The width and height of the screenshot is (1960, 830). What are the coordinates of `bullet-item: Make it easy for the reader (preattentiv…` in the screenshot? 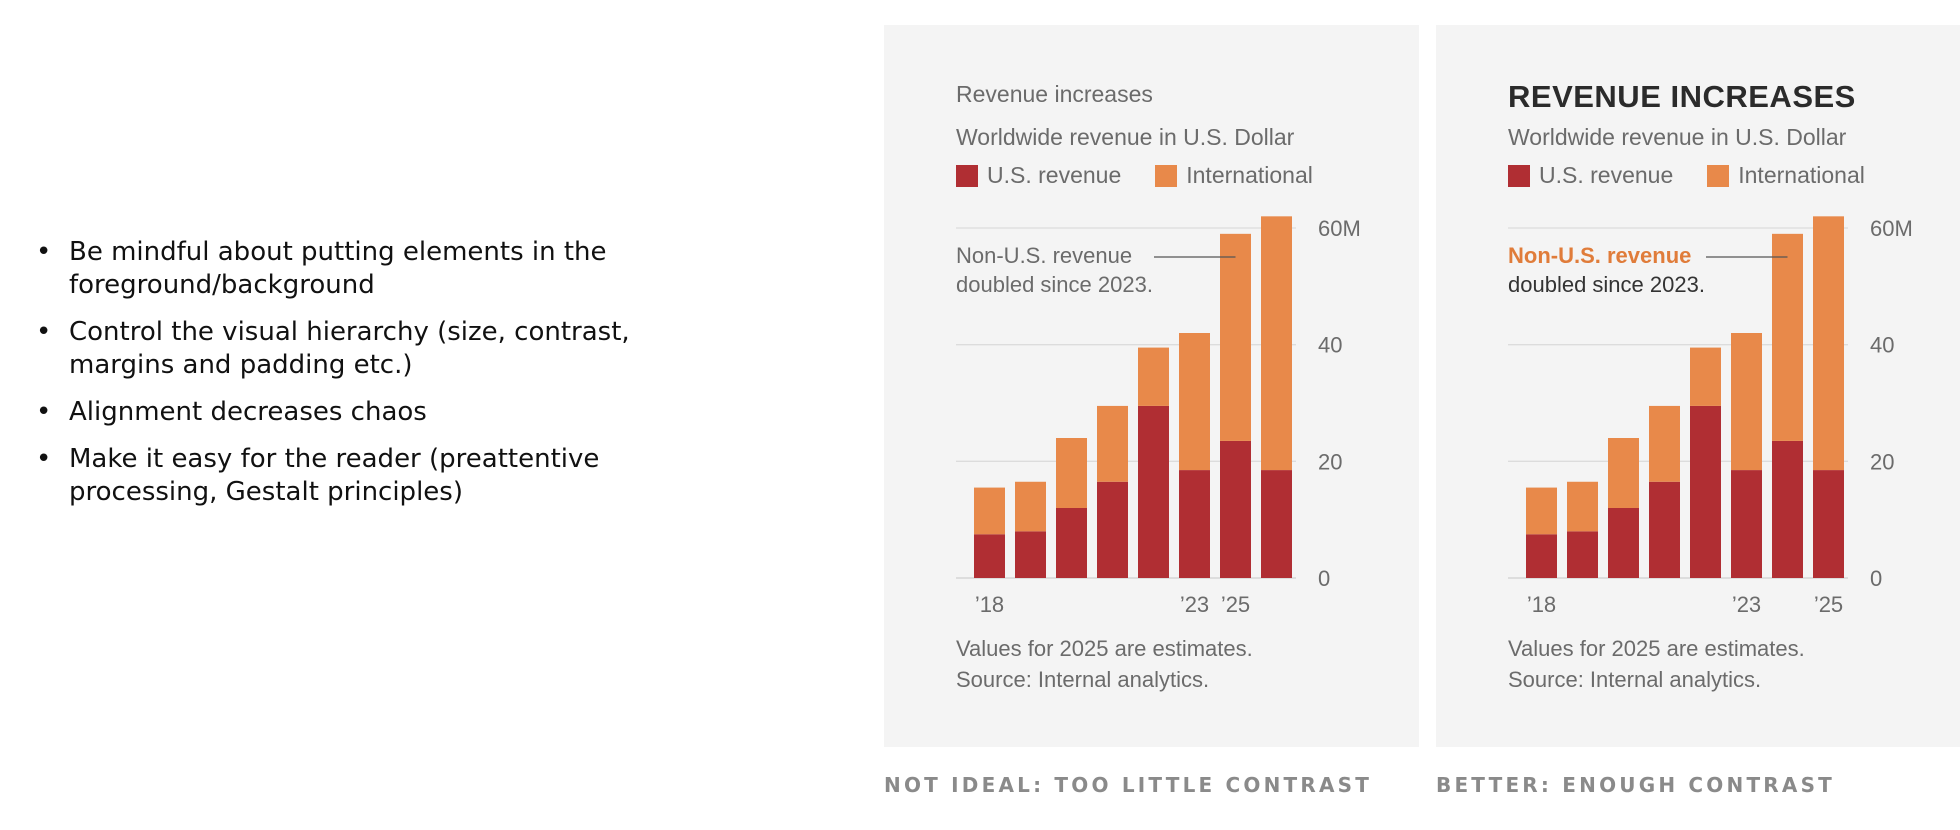 It's located at (386, 476).